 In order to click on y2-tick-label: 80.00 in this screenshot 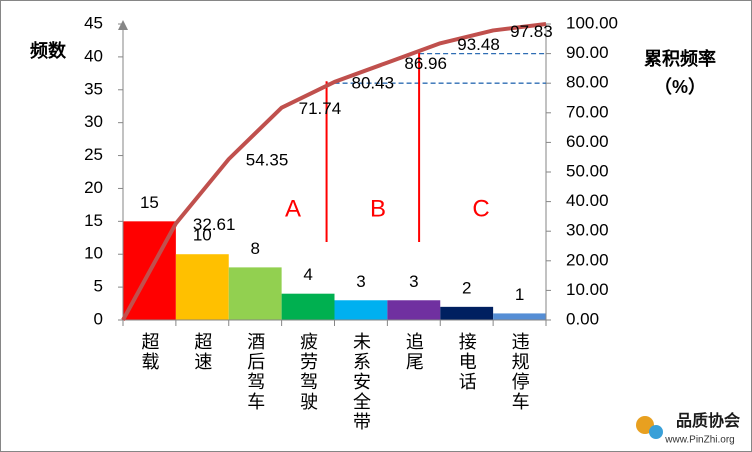, I will do `click(587, 82)`.